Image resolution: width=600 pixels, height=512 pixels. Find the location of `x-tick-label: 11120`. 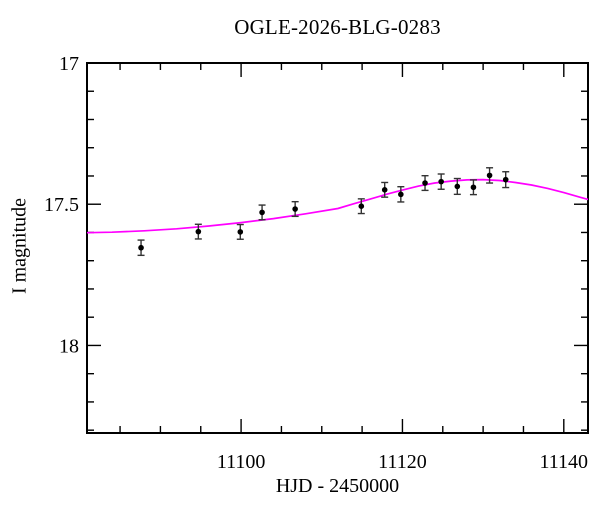

x-tick-label: 11120 is located at coordinates (402, 462).